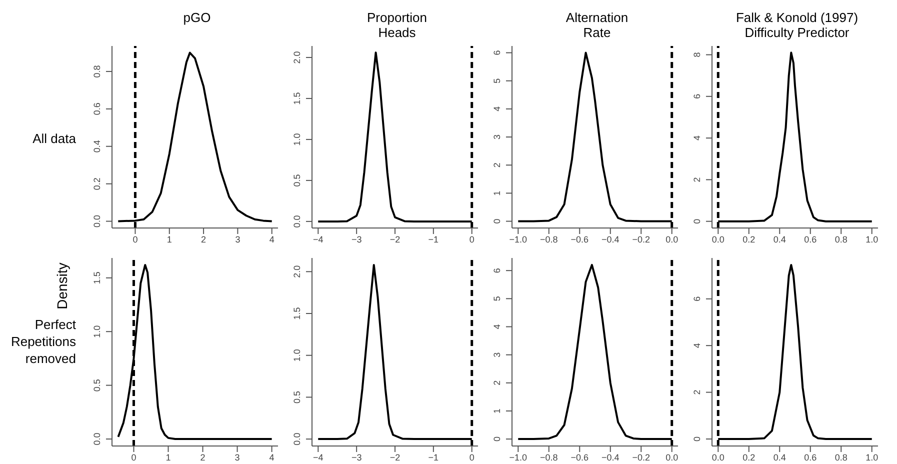  What do you see at coordinates (97, 184) in the screenshot?
I see `y-tick-label: 0.2` at bounding box center [97, 184].